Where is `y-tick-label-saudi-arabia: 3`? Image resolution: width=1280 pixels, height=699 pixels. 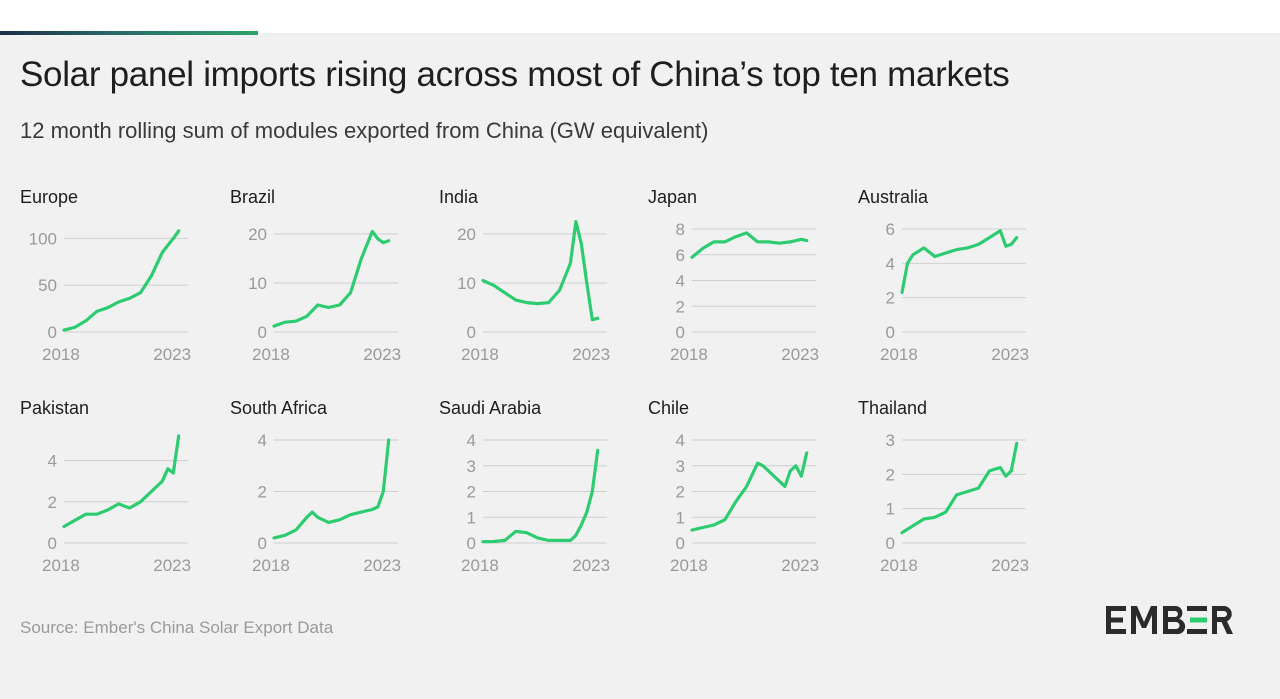 y-tick-label-saudi-arabia: 3 is located at coordinates (471, 466).